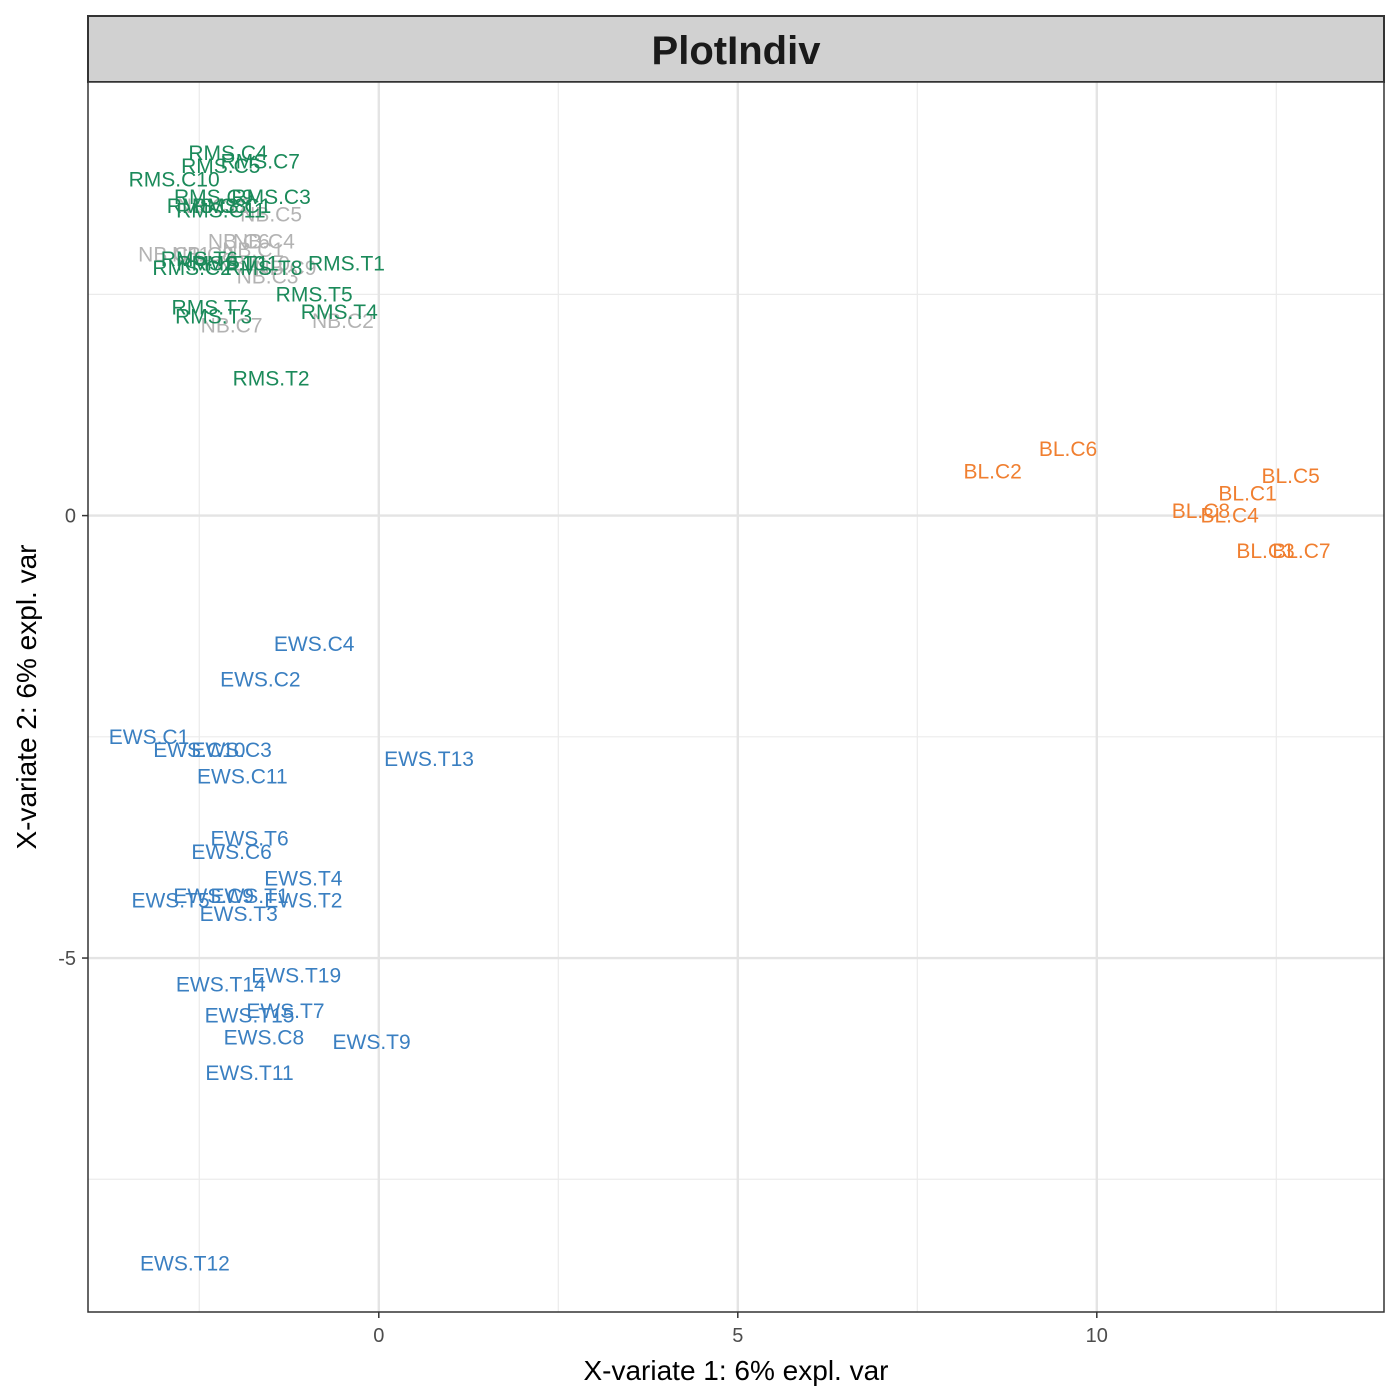 The image size is (1400, 1400). What do you see at coordinates (264, 241) in the screenshot?
I see `point-label: NB.C4` at bounding box center [264, 241].